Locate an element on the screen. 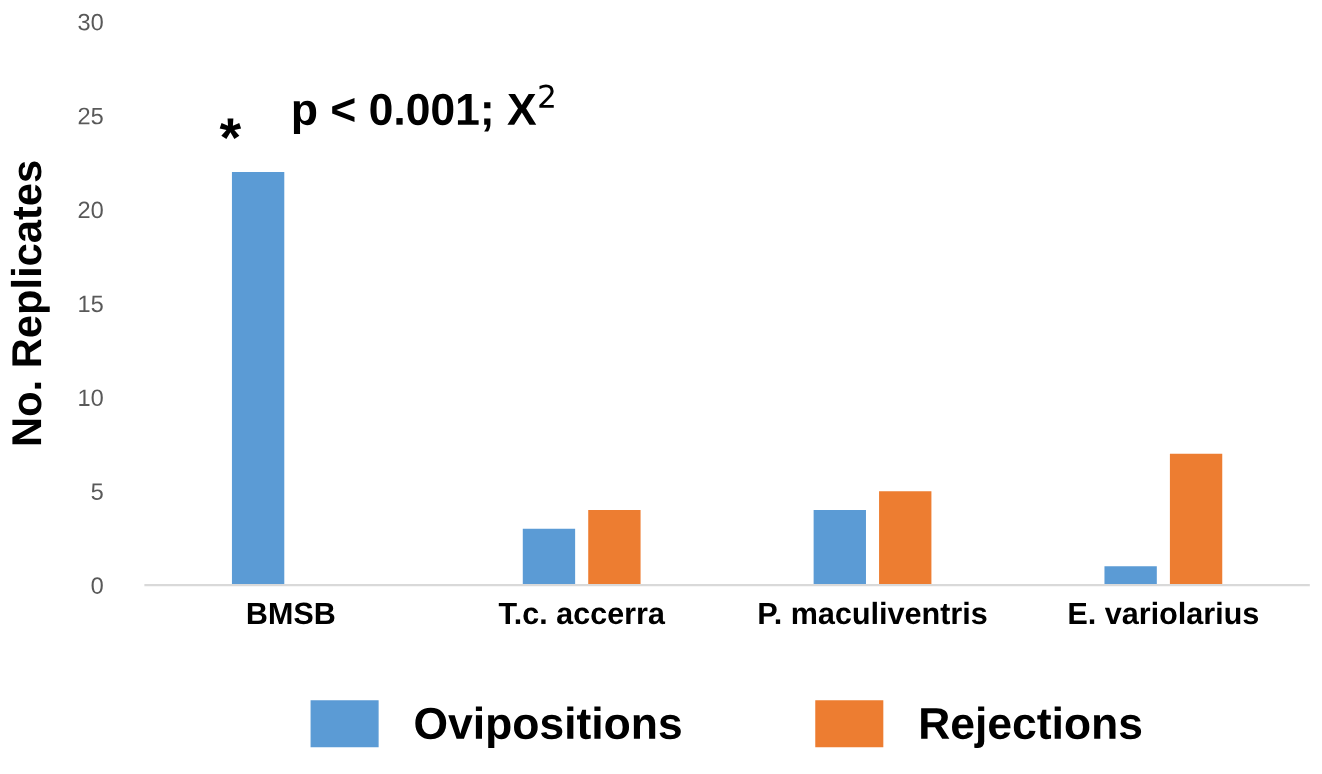  y-tick-label: 0 is located at coordinates (97, 585).